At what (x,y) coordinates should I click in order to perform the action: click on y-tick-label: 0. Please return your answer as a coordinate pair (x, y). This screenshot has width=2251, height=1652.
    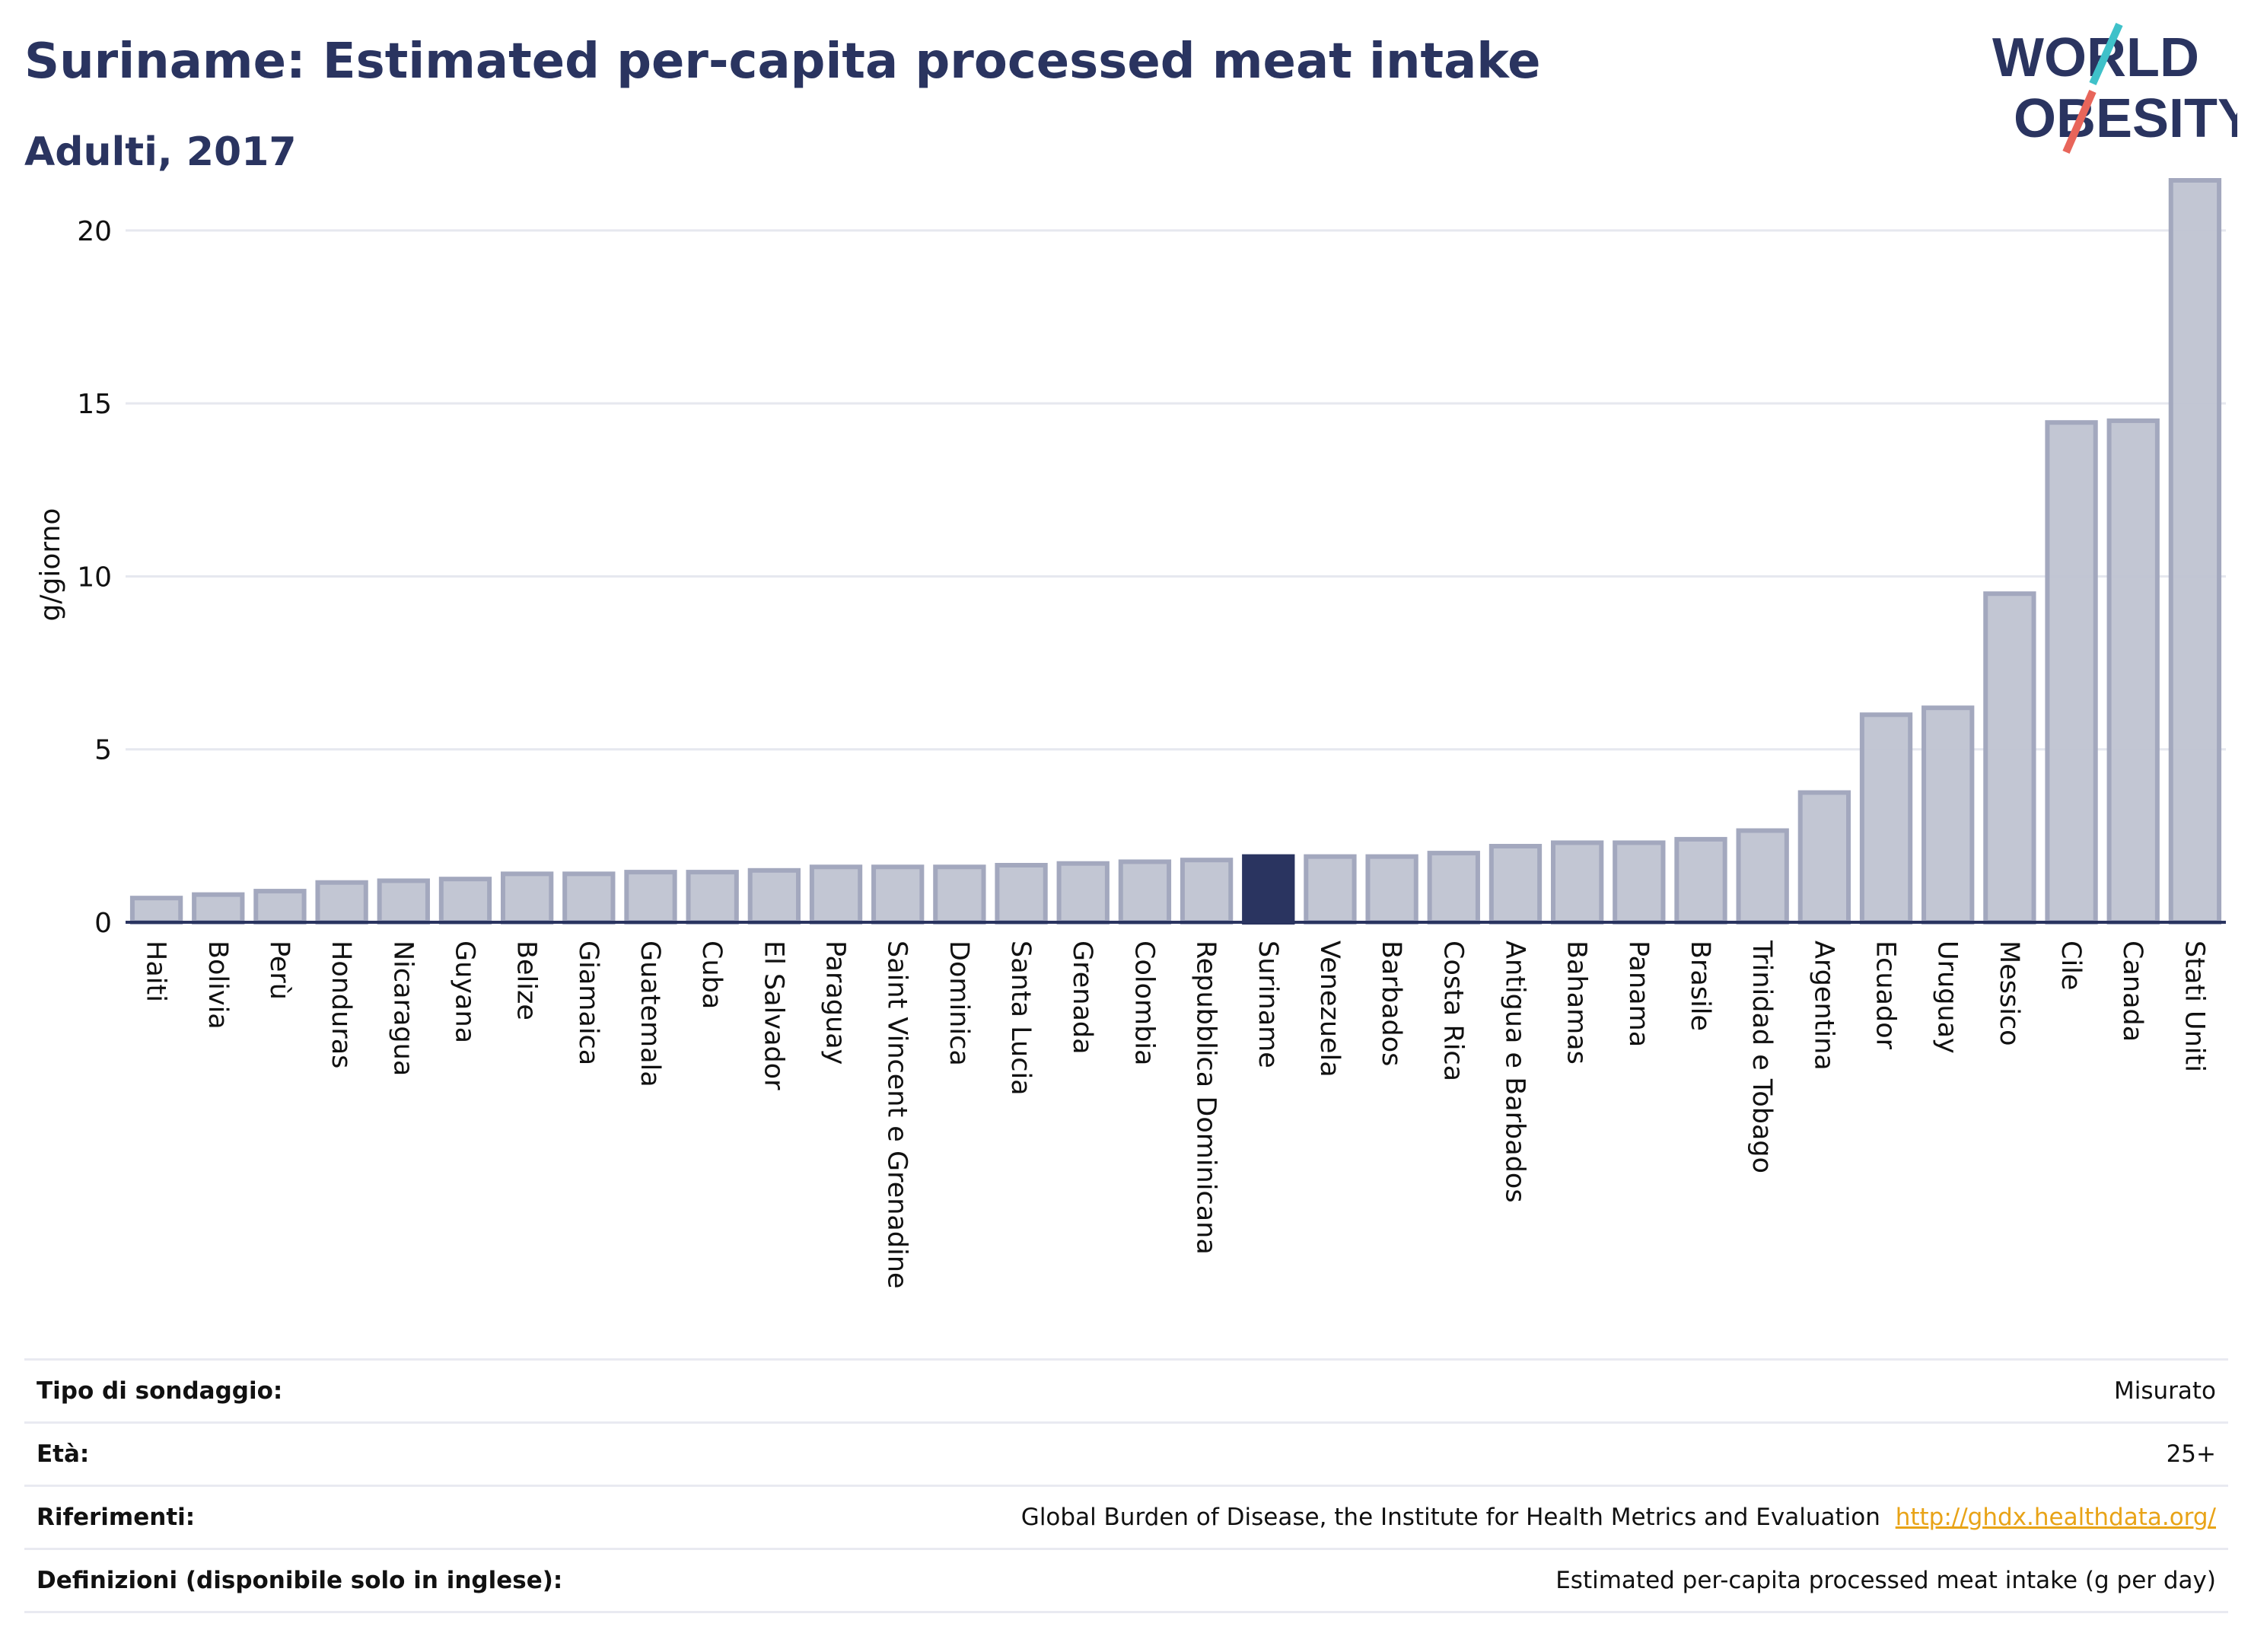
    Looking at the image, I should click on (103, 923).